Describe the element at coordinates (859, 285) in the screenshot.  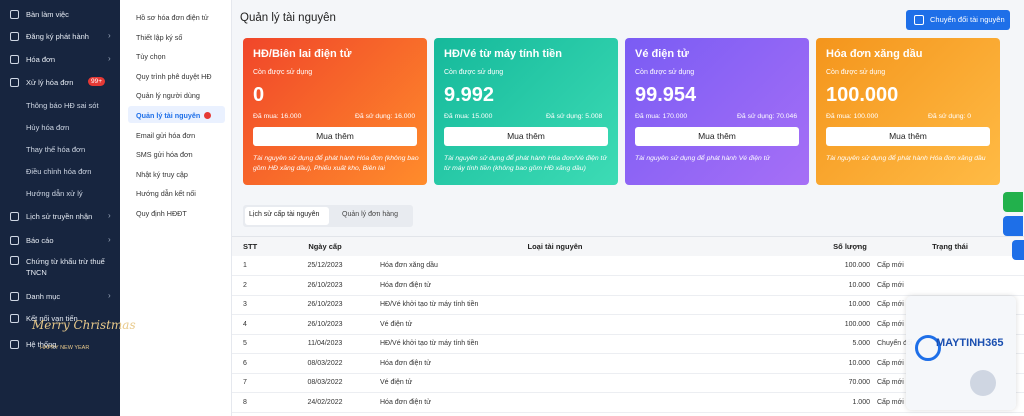
I see `table-cell: 10.000` at that location.